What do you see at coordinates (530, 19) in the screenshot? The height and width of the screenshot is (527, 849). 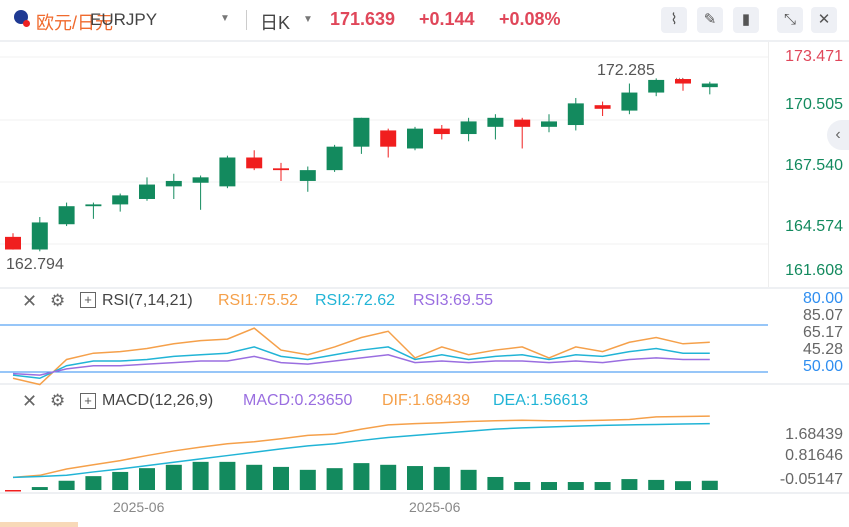 I see `price-change-pct: +0.08%` at bounding box center [530, 19].